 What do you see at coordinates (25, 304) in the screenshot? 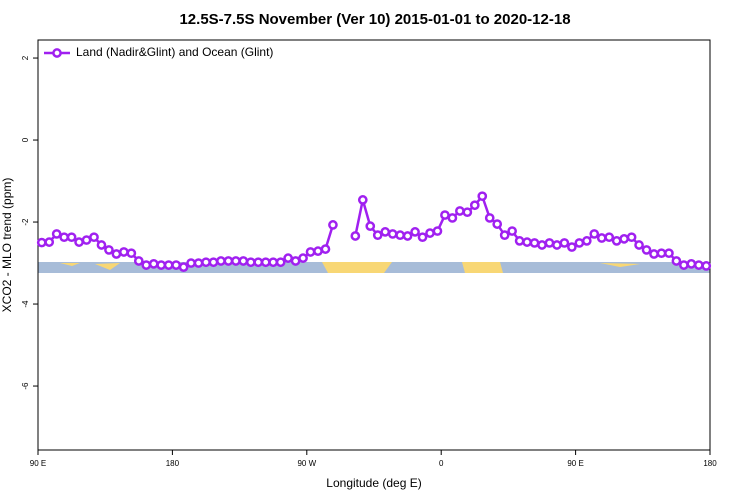
I see `y-tick-label: -4` at bounding box center [25, 304].